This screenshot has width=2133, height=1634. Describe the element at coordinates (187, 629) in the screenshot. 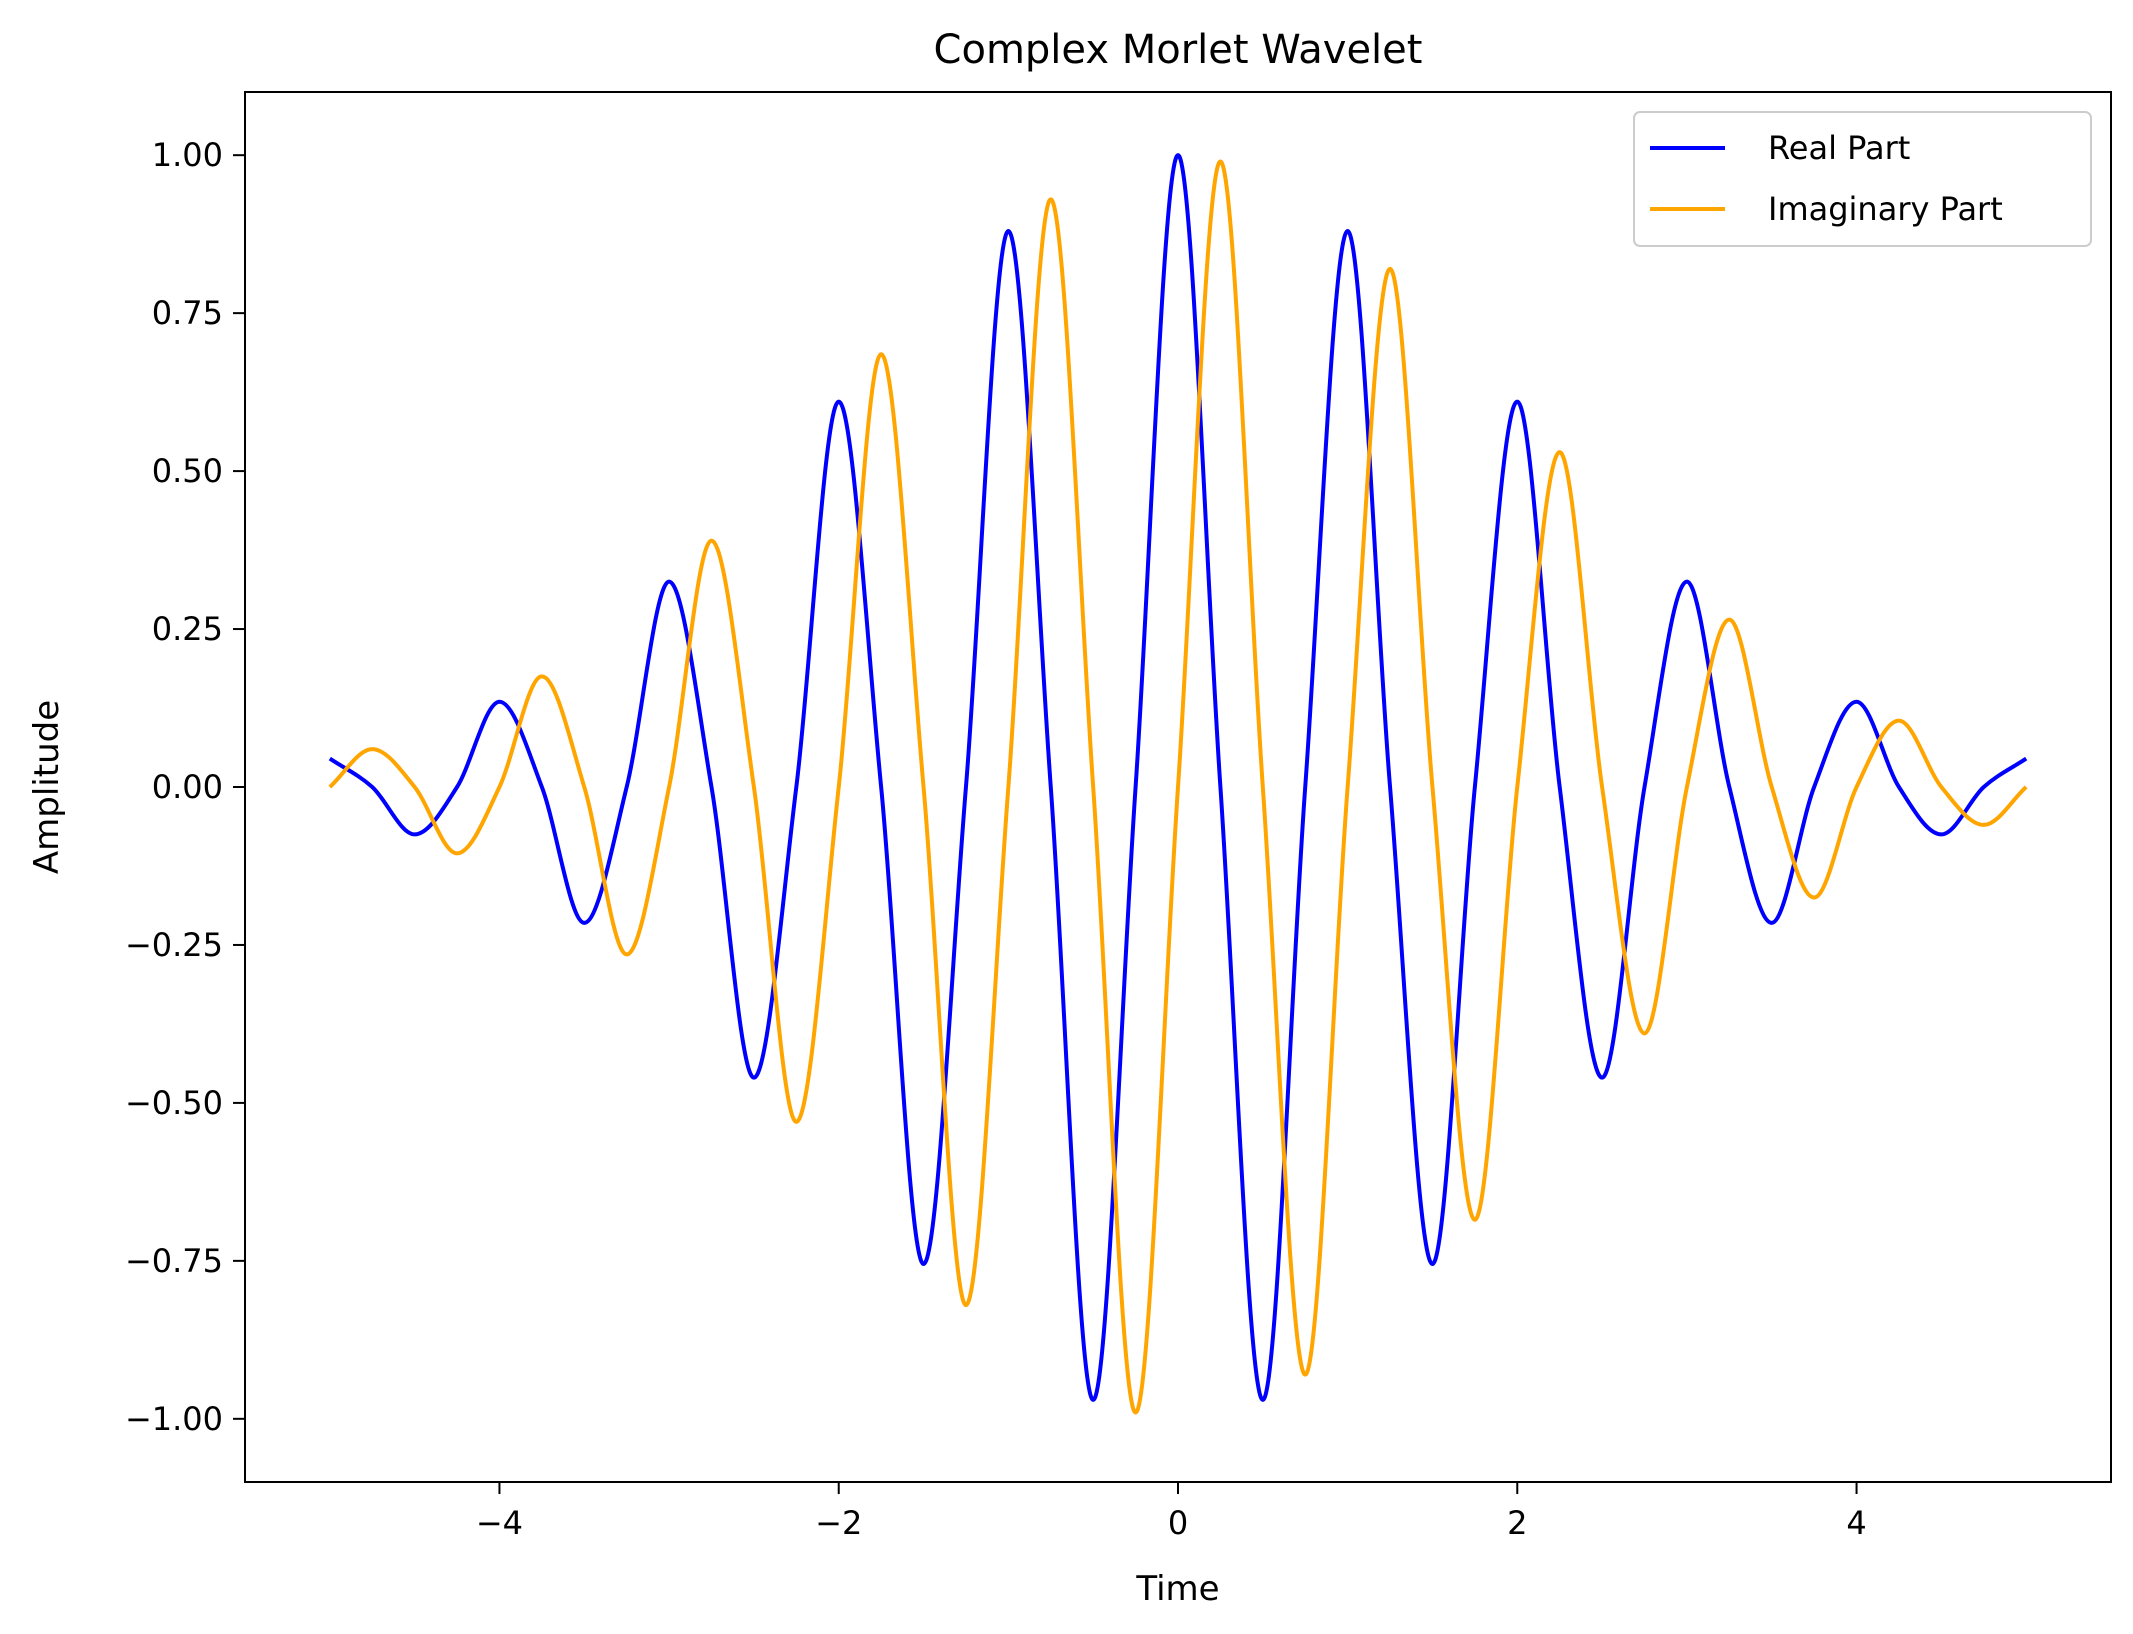

I see `y-tick-label: 0.25` at that location.